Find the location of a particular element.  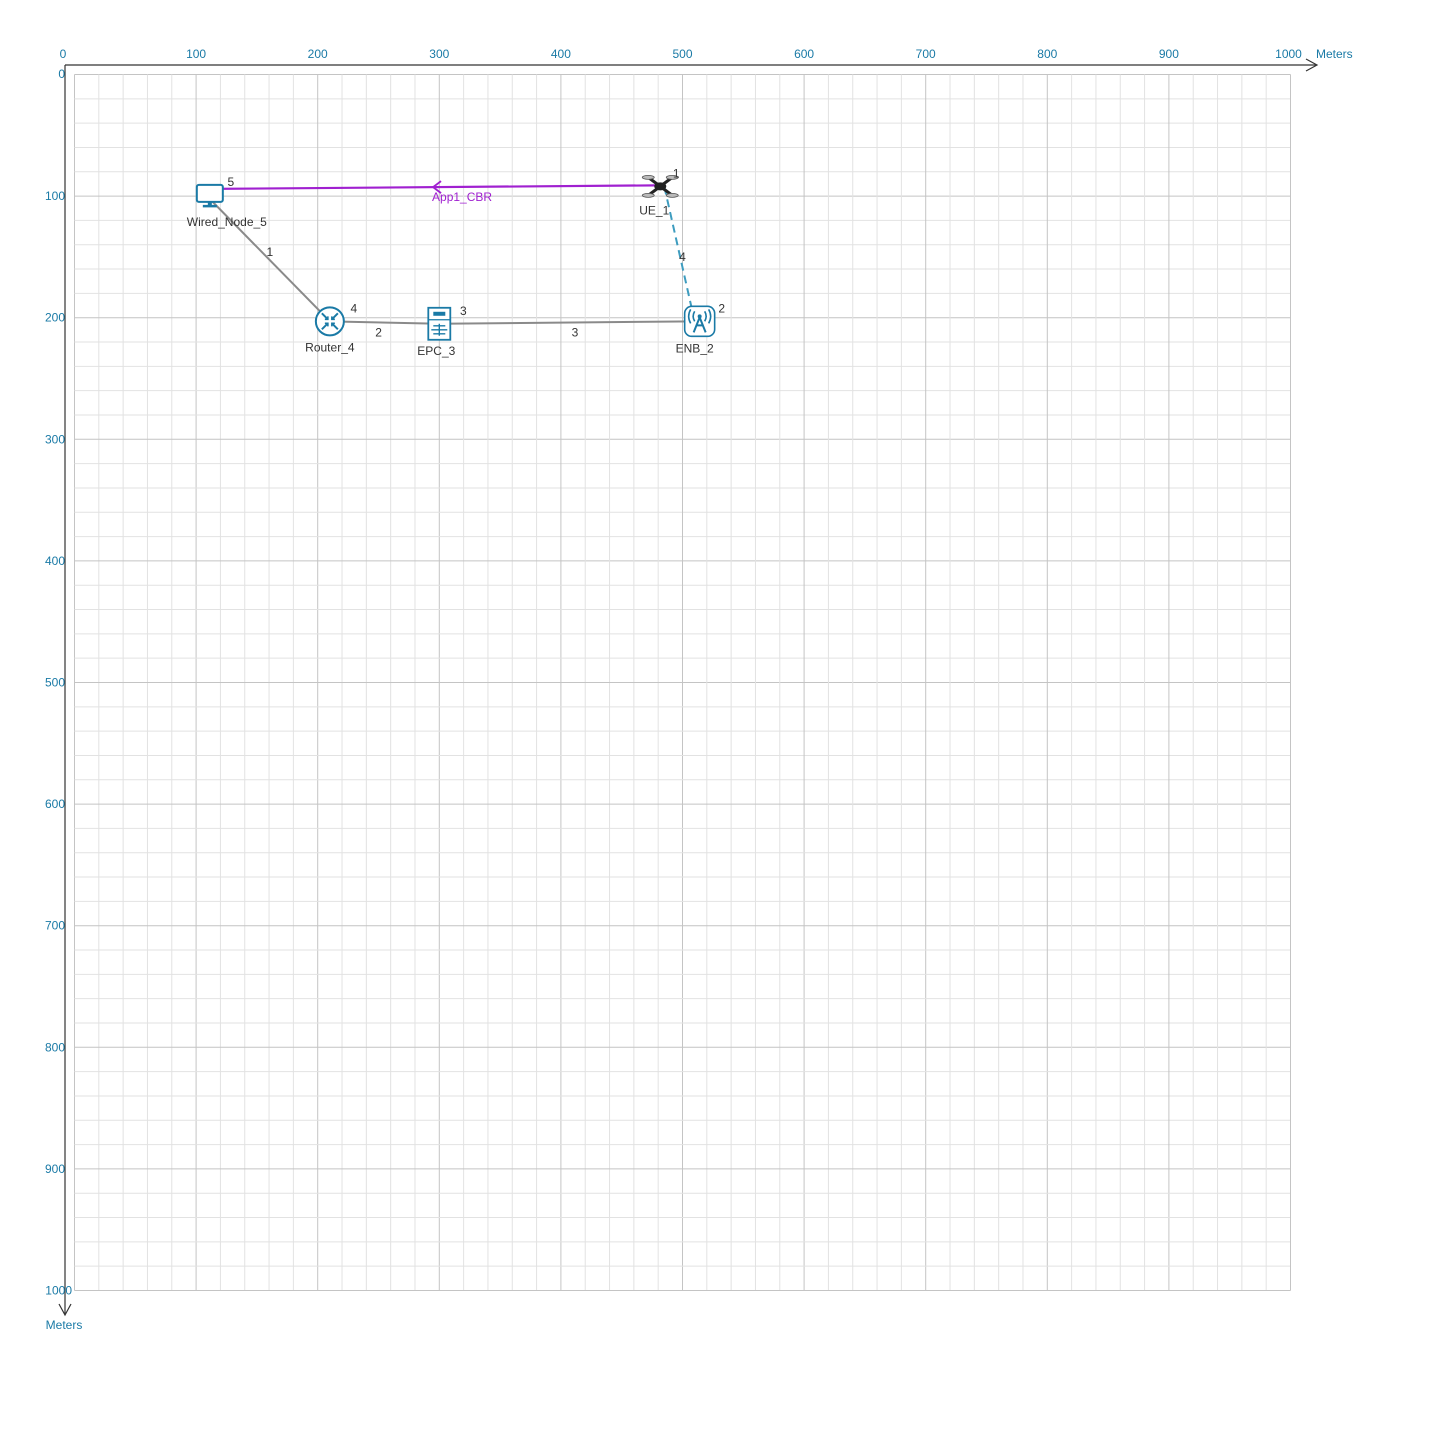

base-shape is located at coordinates (209, 206).